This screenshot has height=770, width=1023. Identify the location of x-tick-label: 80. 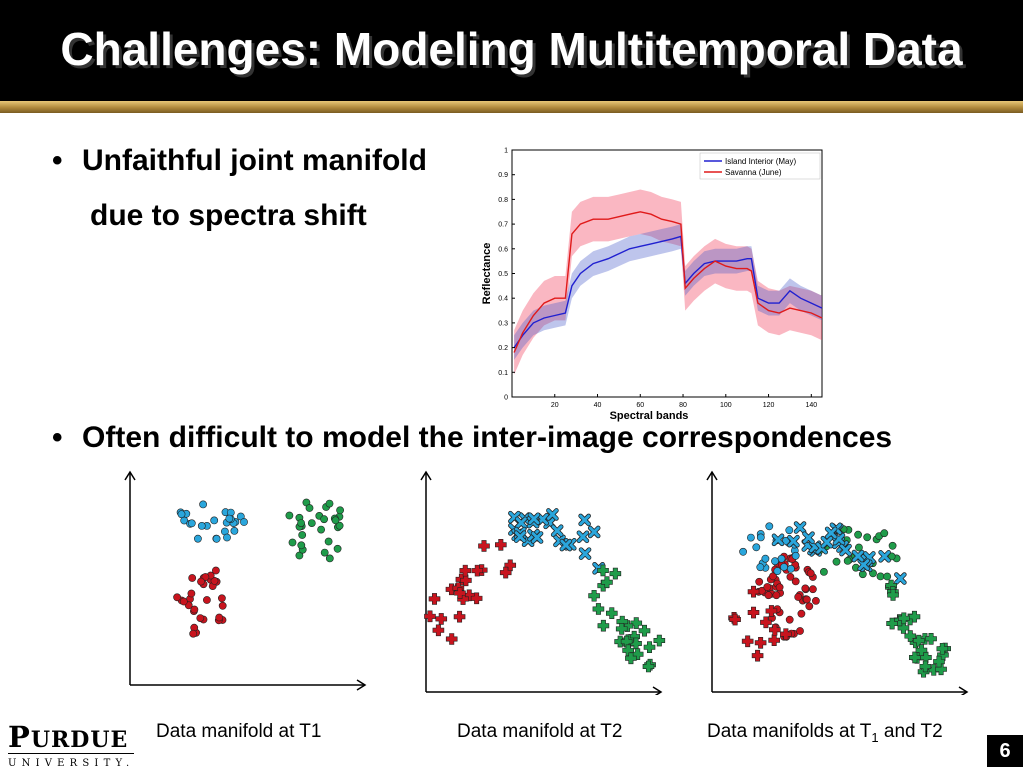
(683, 405).